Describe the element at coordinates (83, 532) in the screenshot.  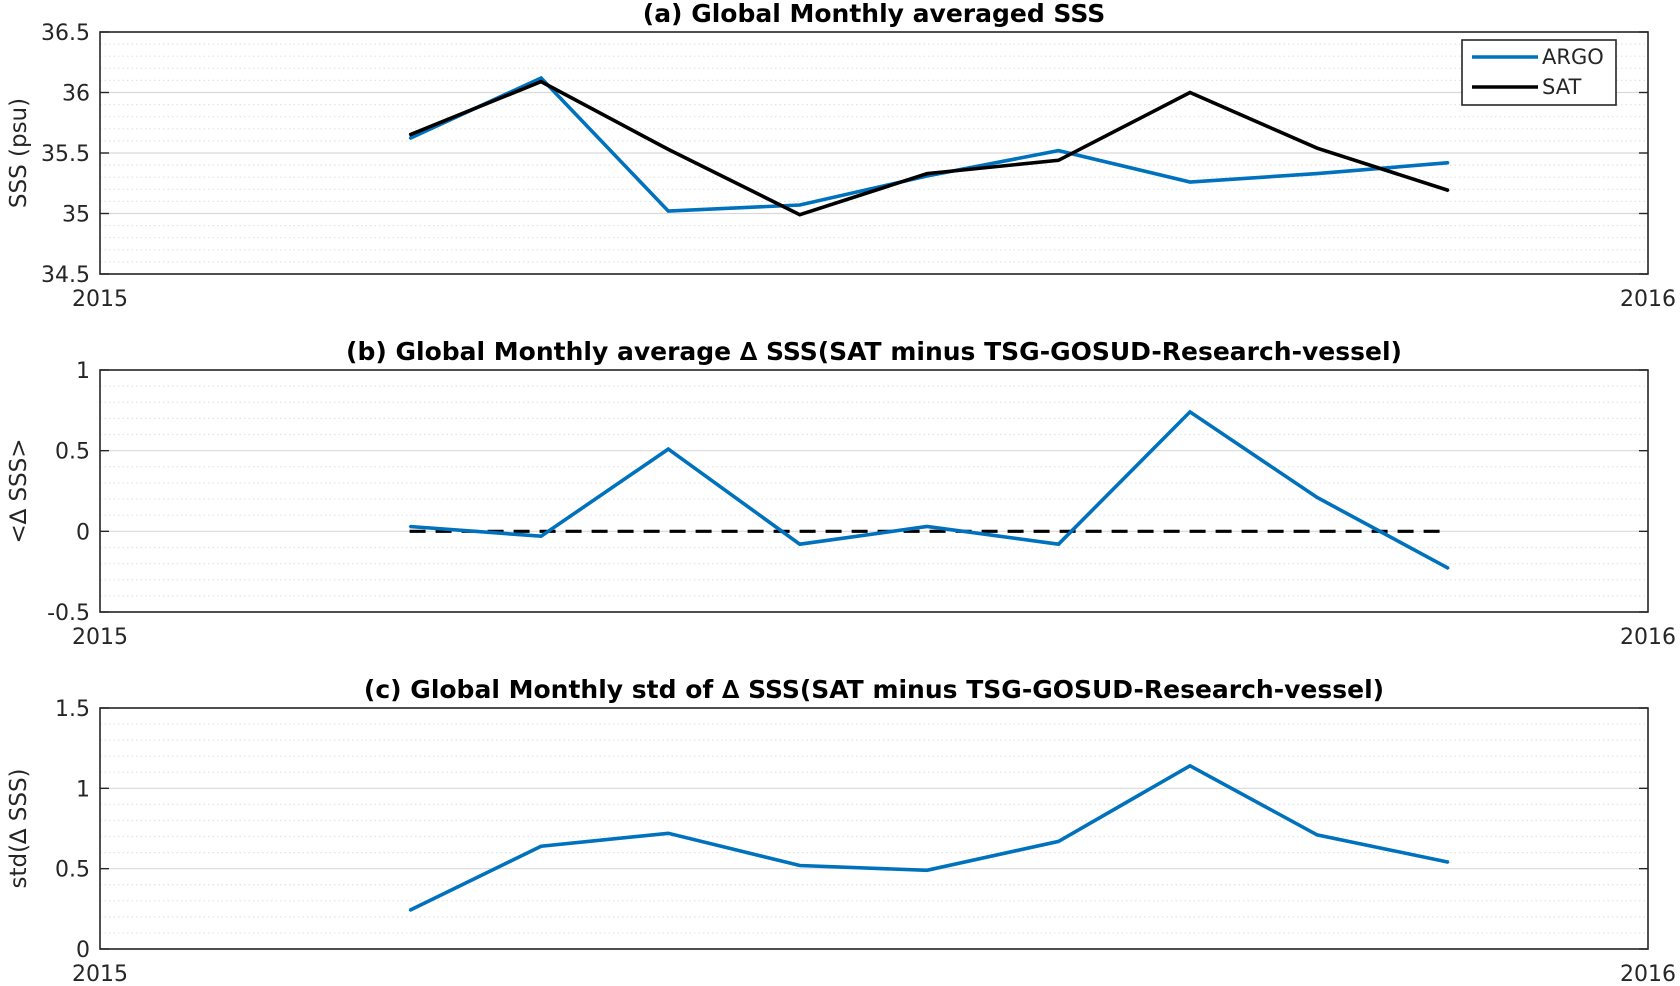
I see `panel-b-ytick-label: 0` at that location.